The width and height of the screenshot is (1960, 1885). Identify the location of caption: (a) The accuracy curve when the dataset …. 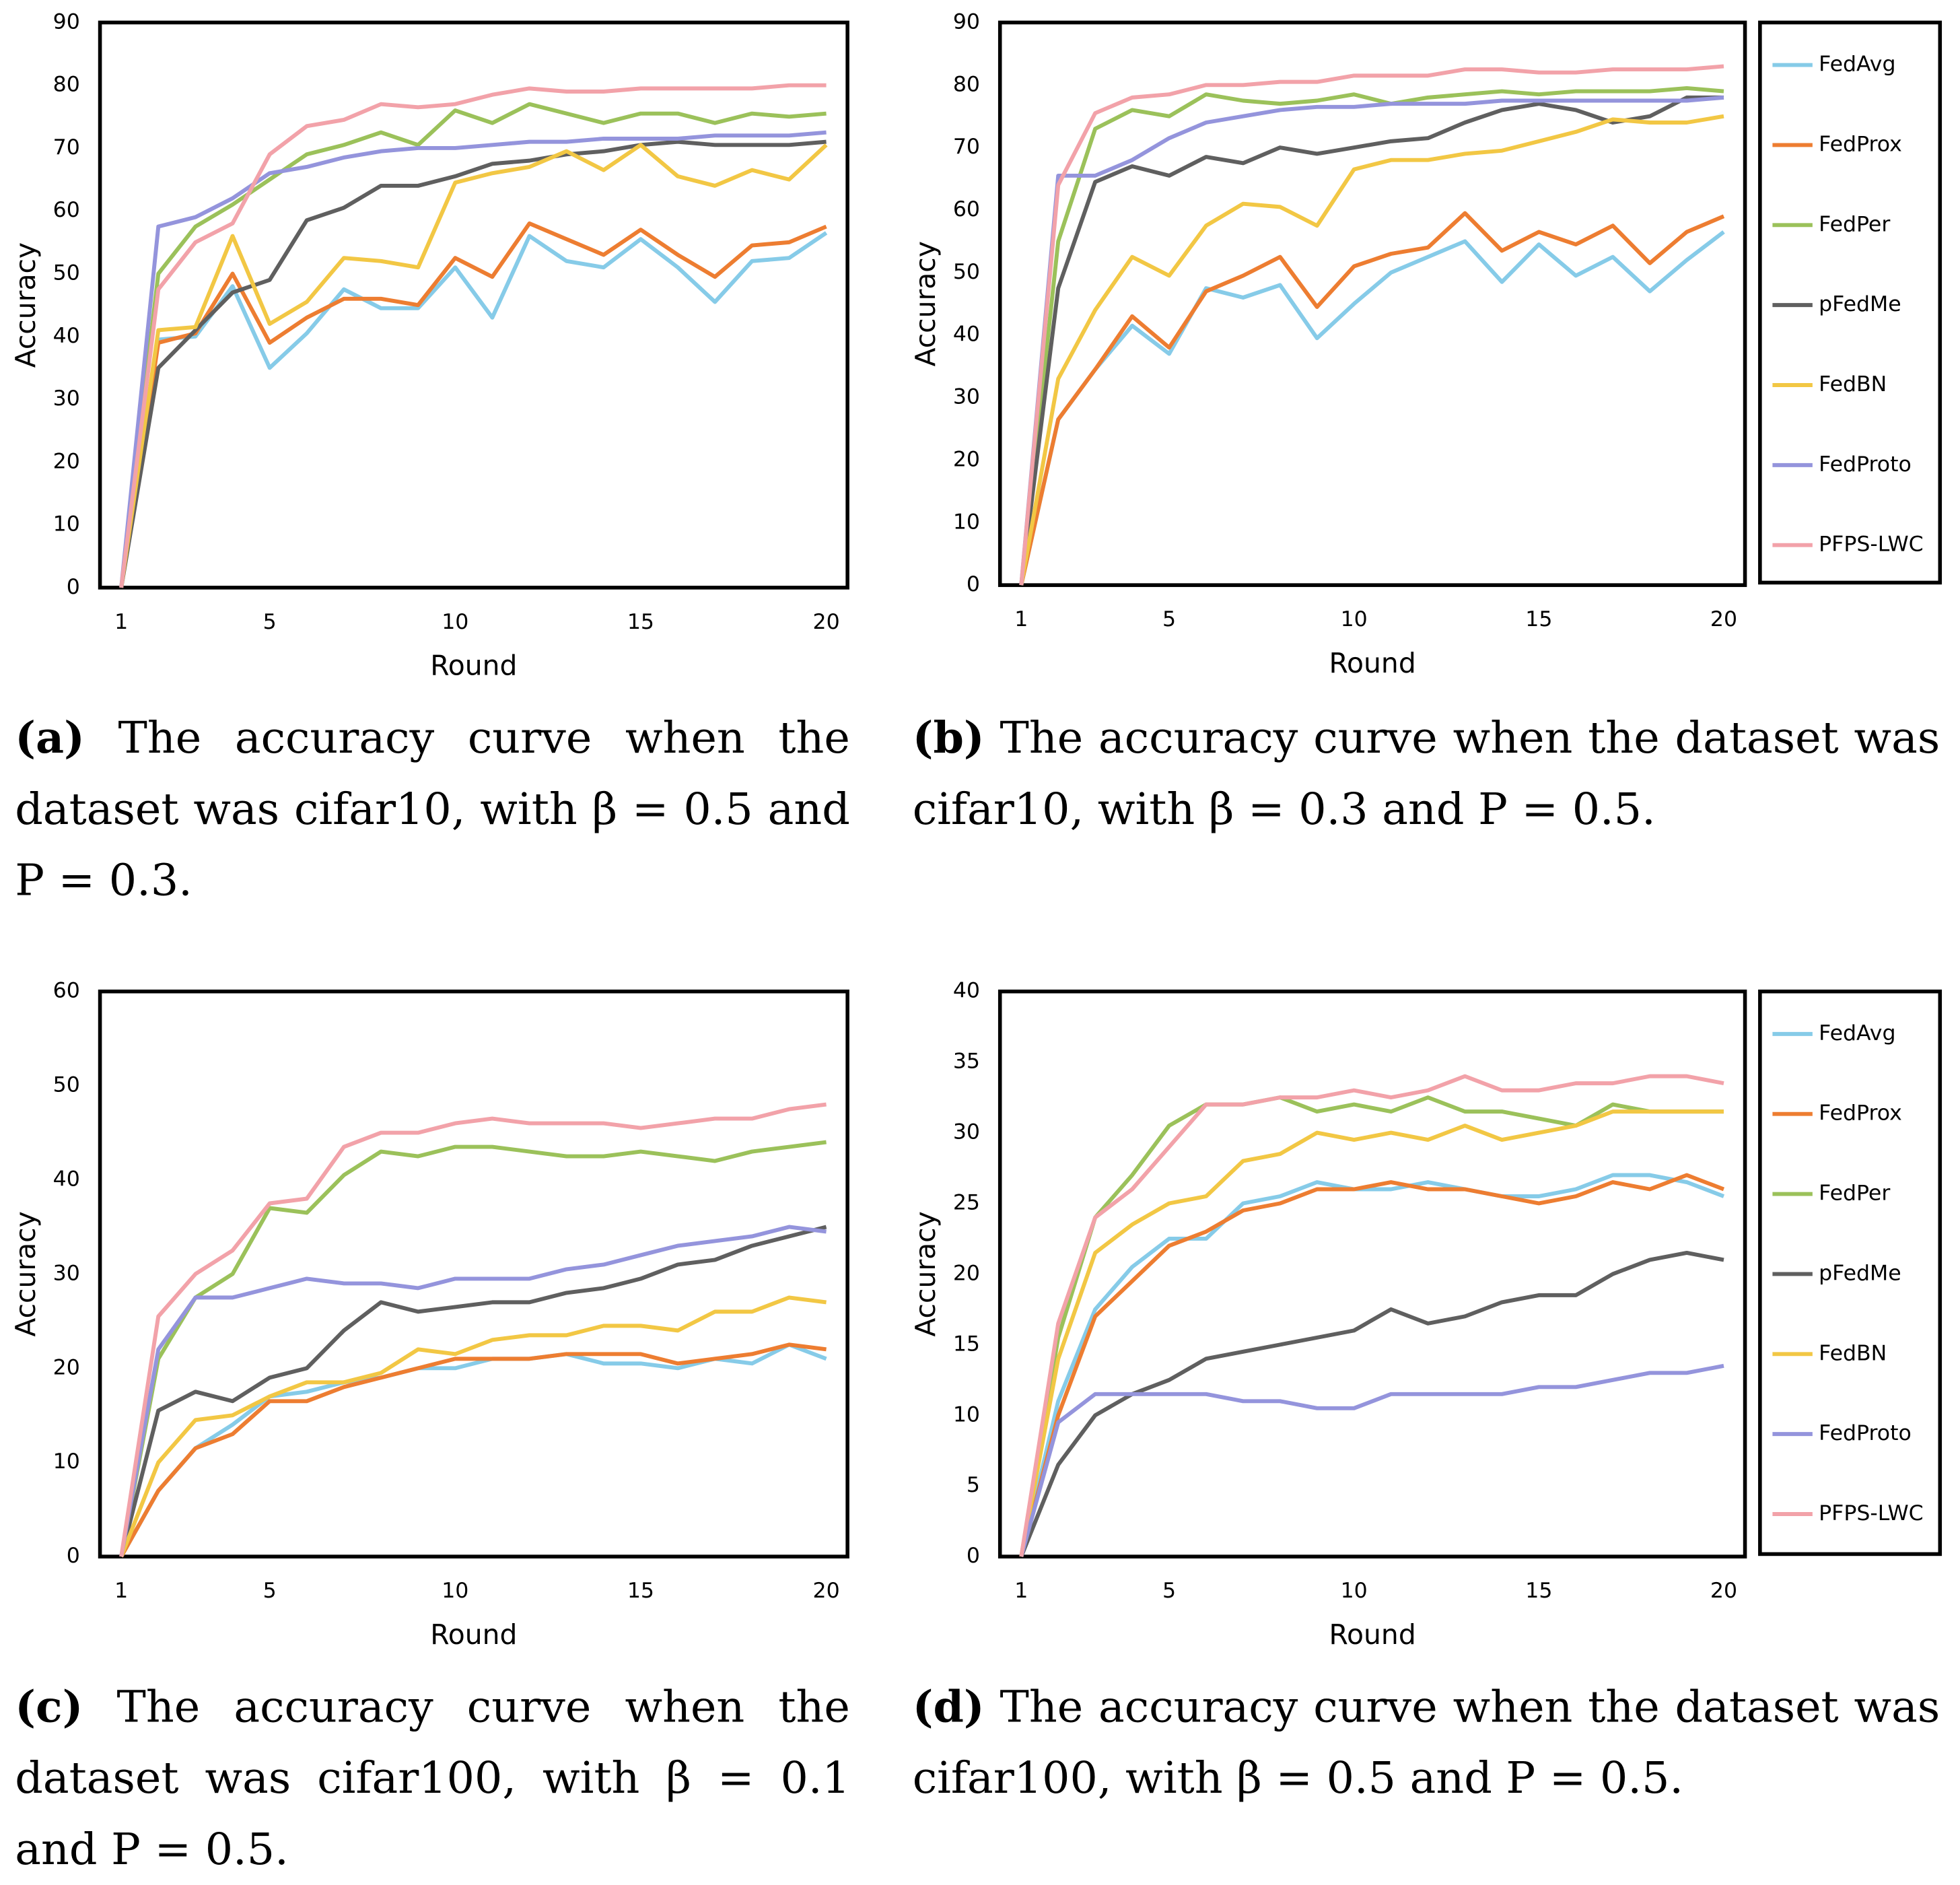
(432, 810).